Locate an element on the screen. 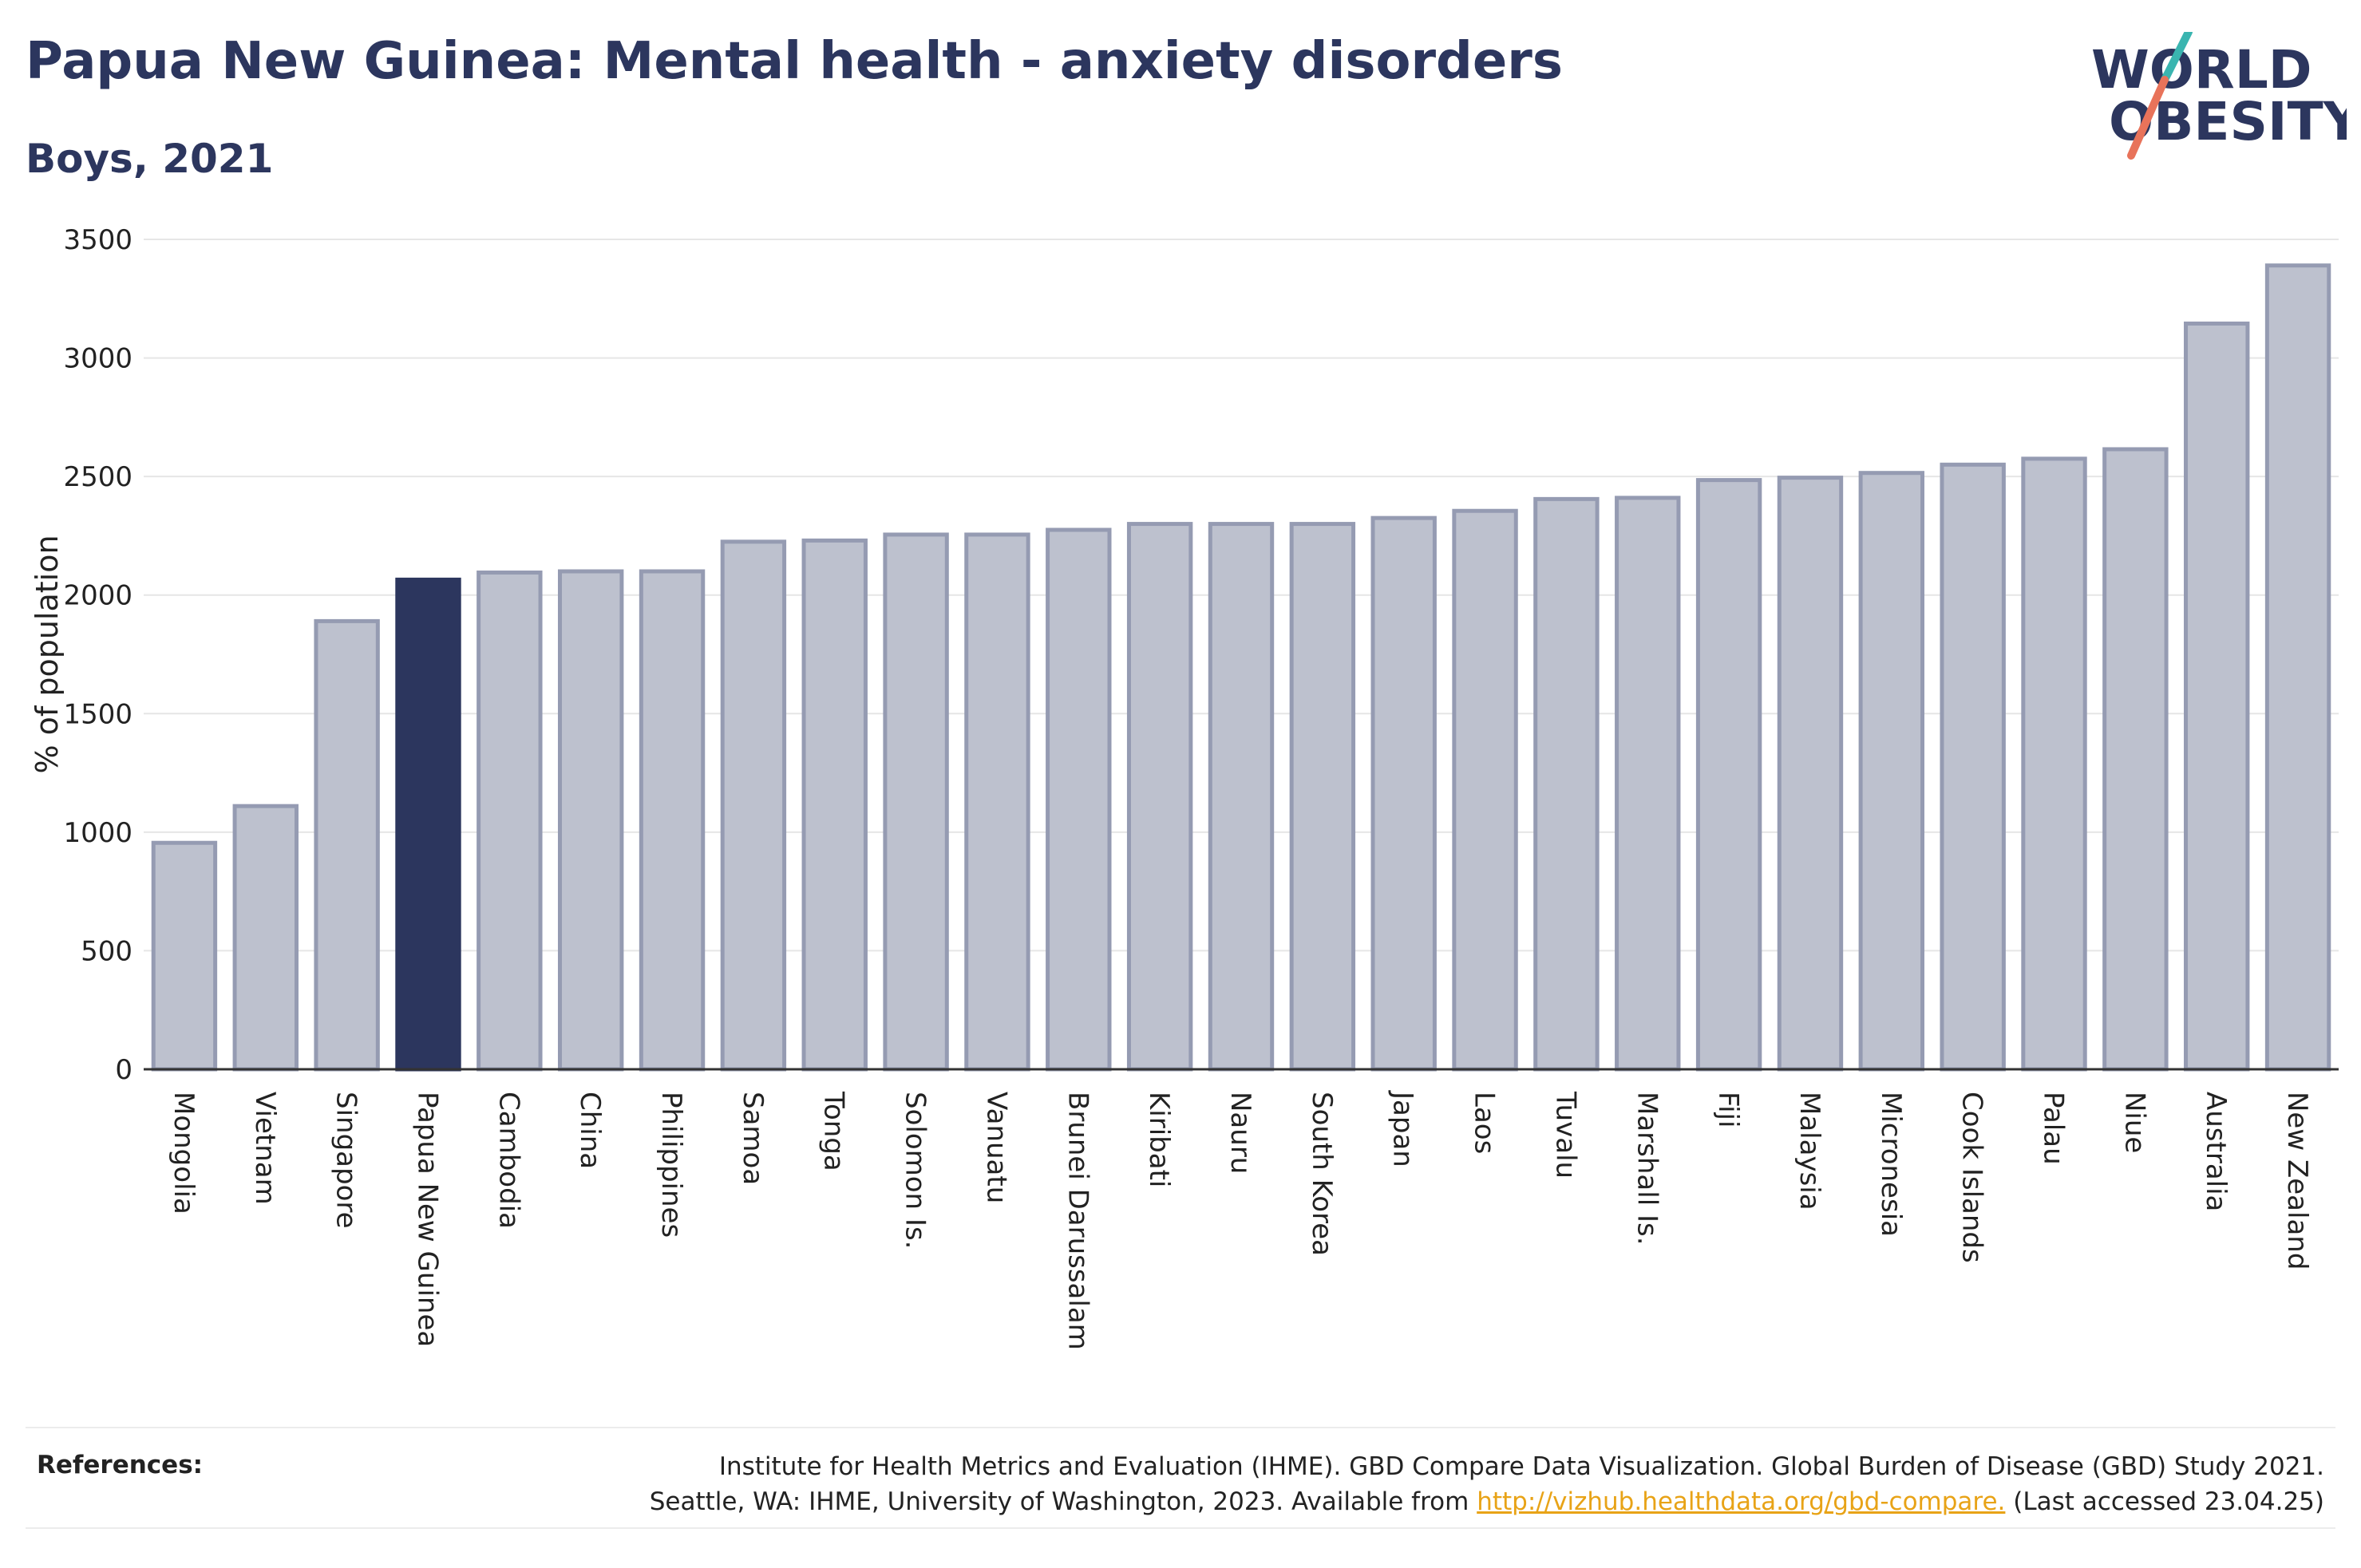  world-obesity-logo: WORLD OBESITY is located at coordinates (2219, 96).